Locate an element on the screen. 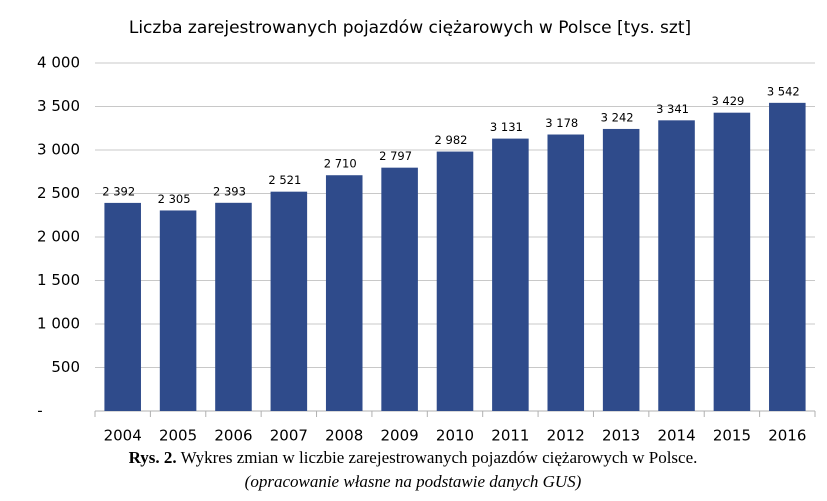 The width and height of the screenshot is (827, 501). y-tick-label: 2 000 is located at coordinates (58, 237).